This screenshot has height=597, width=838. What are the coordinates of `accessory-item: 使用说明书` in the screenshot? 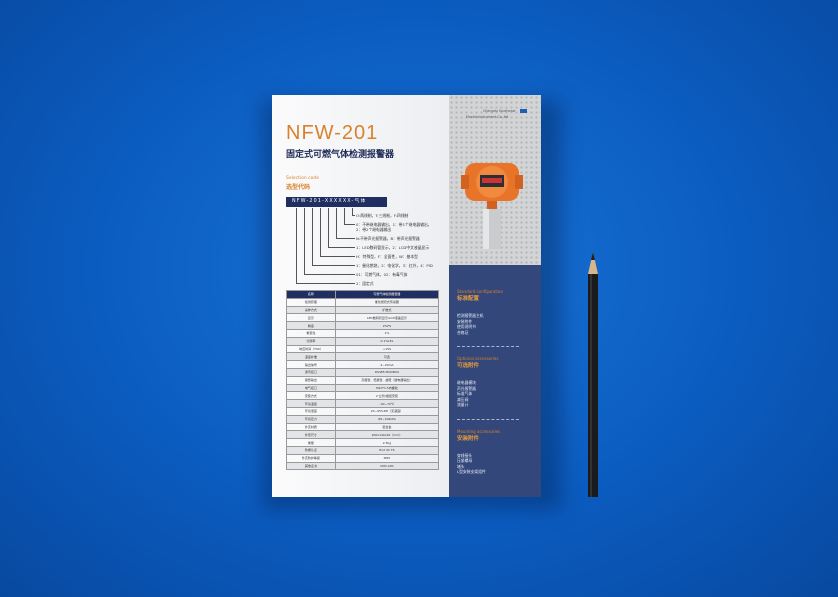 It's located at (466, 326).